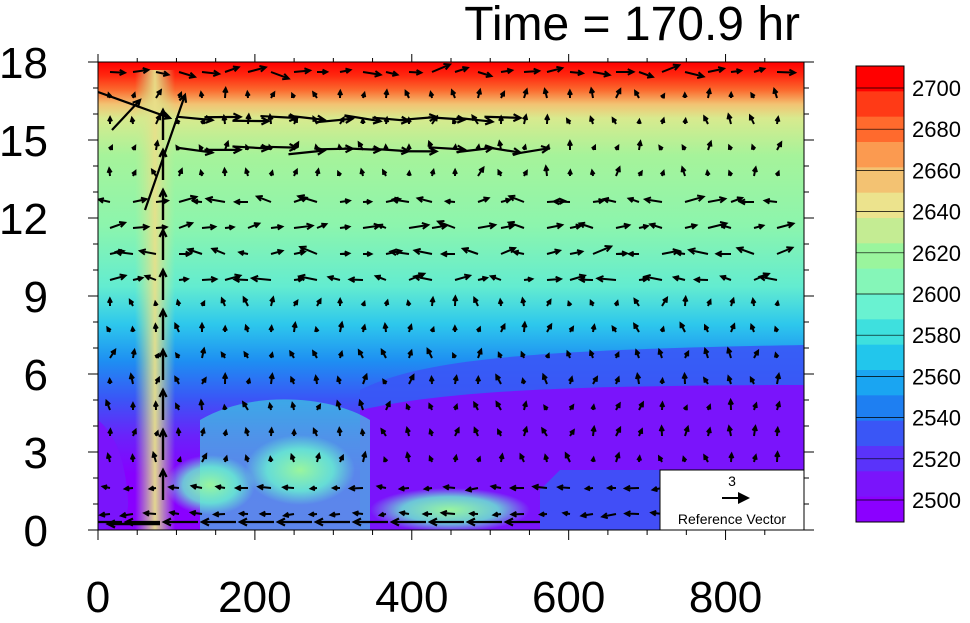  I want to click on colorbar-label: 2640, so click(936, 212).